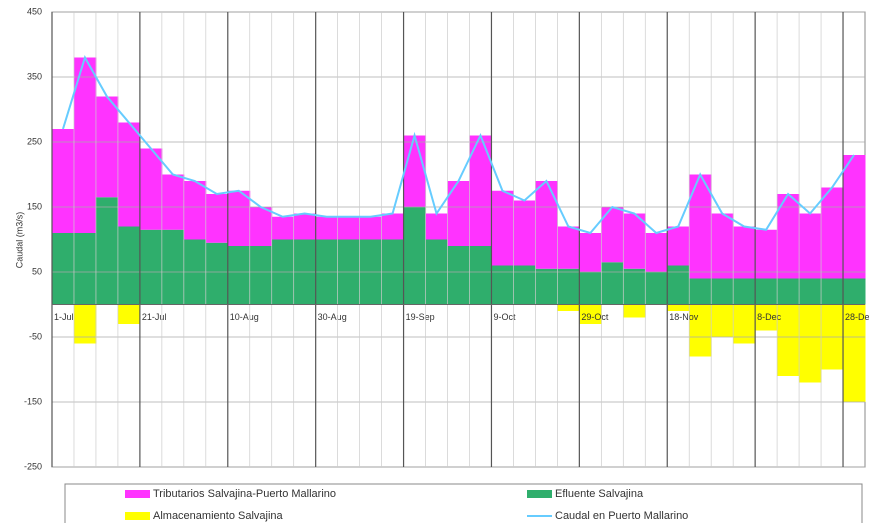  What do you see at coordinates (857, 317) in the screenshot?
I see `x-tick-label: 28-Dec` at bounding box center [857, 317].